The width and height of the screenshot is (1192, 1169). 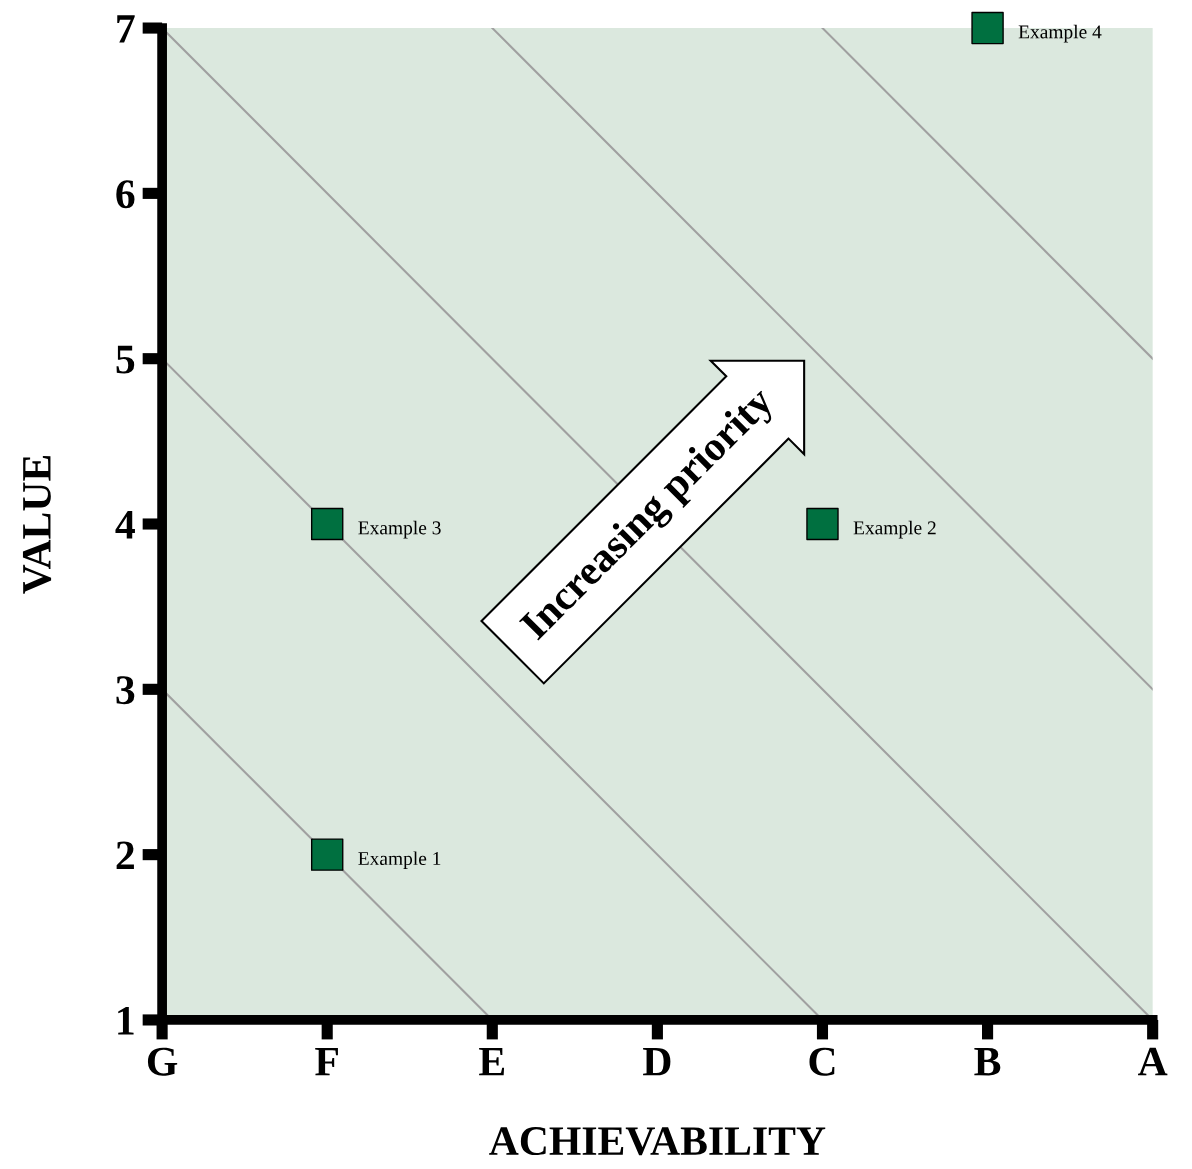 I want to click on y-axis-title: VALUE, so click(x=37, y=524).